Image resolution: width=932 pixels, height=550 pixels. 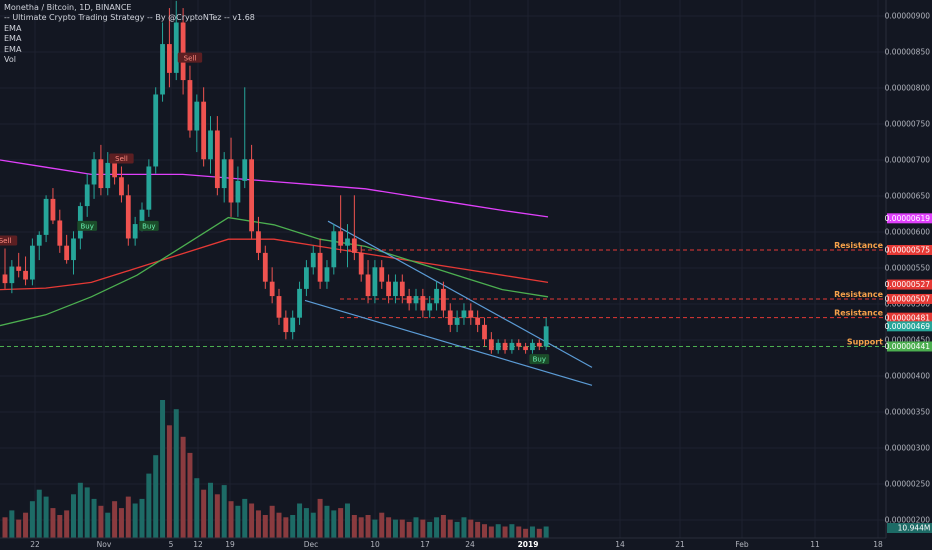 What do you see at coordinates (908, 88) in the screenshot?
I see `price-tick: 0.00000800` at bounding box center [908, 88].